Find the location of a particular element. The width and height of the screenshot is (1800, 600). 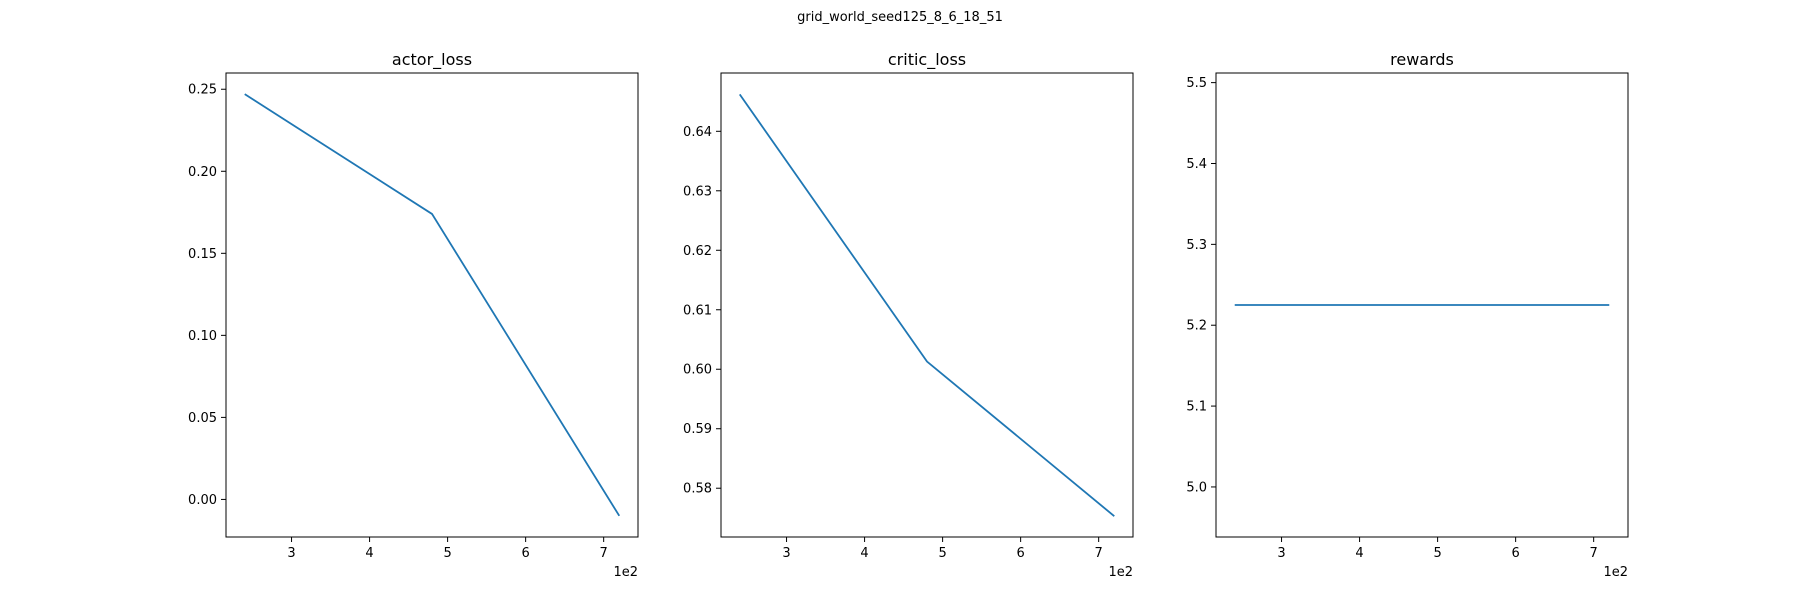

y-tick-label: 5.3 is located at coordinates (1196, 245).